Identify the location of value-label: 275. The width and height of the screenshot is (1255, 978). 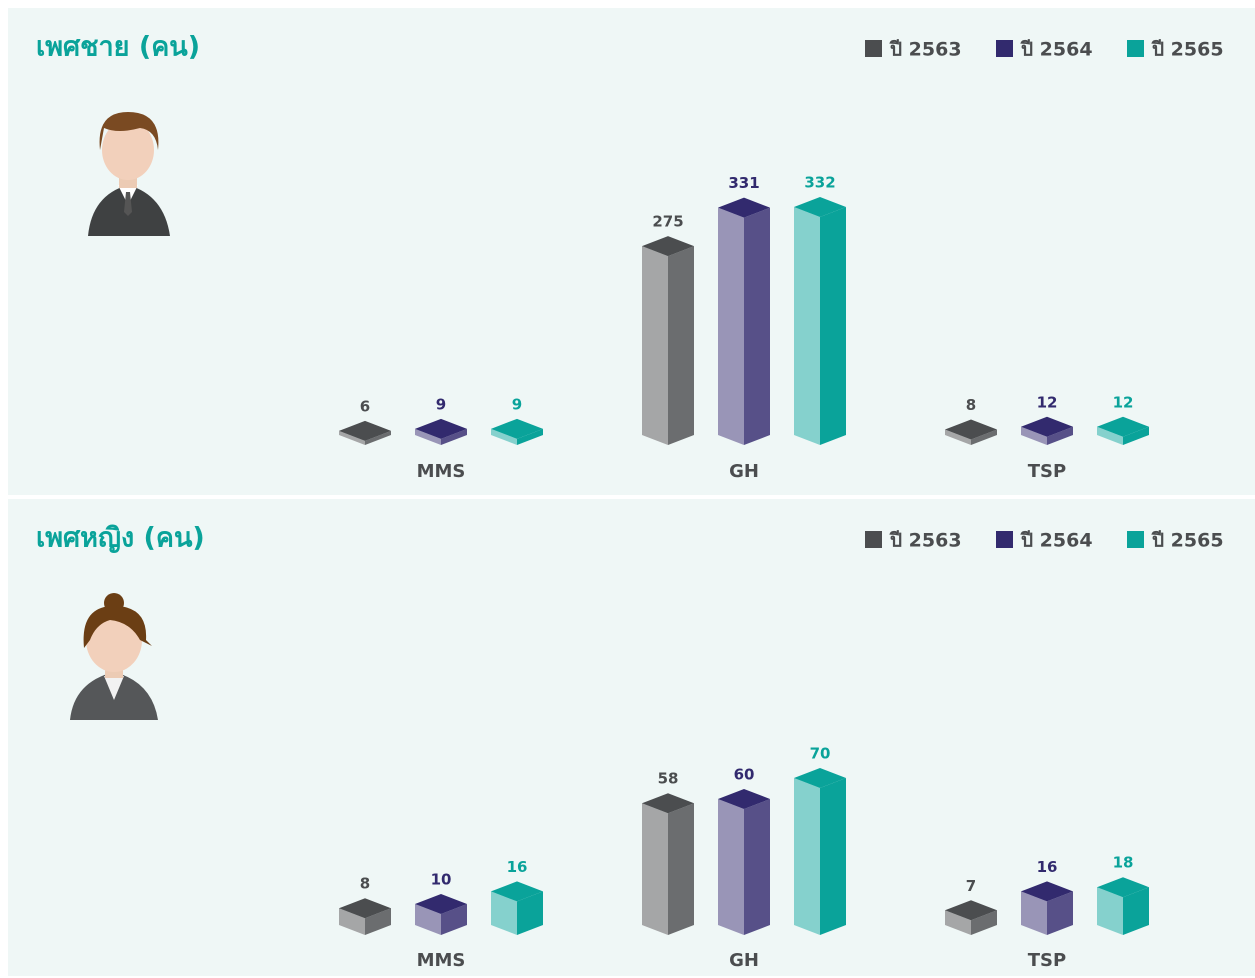
(667, 222).